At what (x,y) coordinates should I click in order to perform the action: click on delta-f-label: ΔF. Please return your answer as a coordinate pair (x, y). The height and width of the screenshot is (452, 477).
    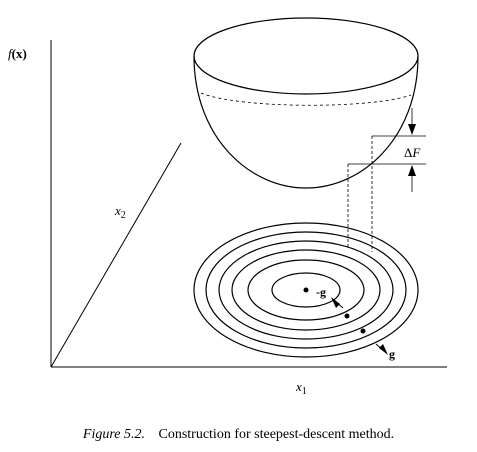
    Looking at the image, I should click on (412, 152).